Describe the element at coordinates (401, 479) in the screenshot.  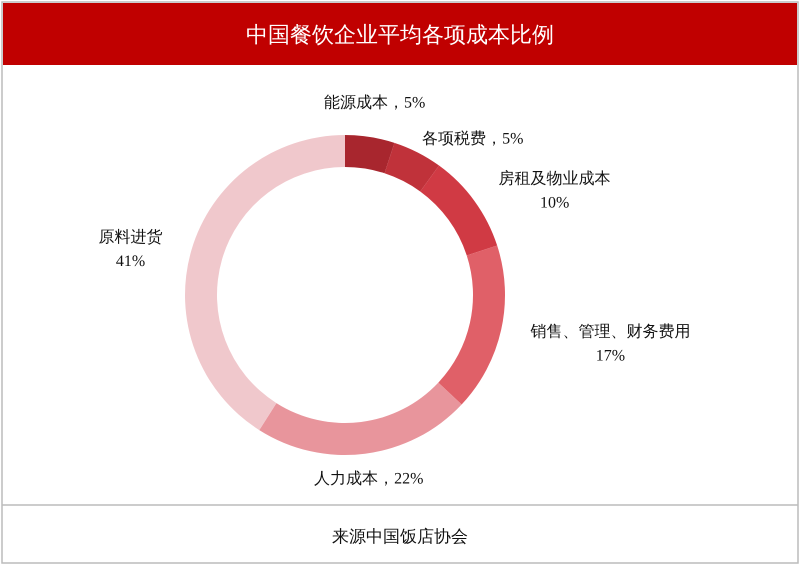
I see `data-label: ，22%` at that location.